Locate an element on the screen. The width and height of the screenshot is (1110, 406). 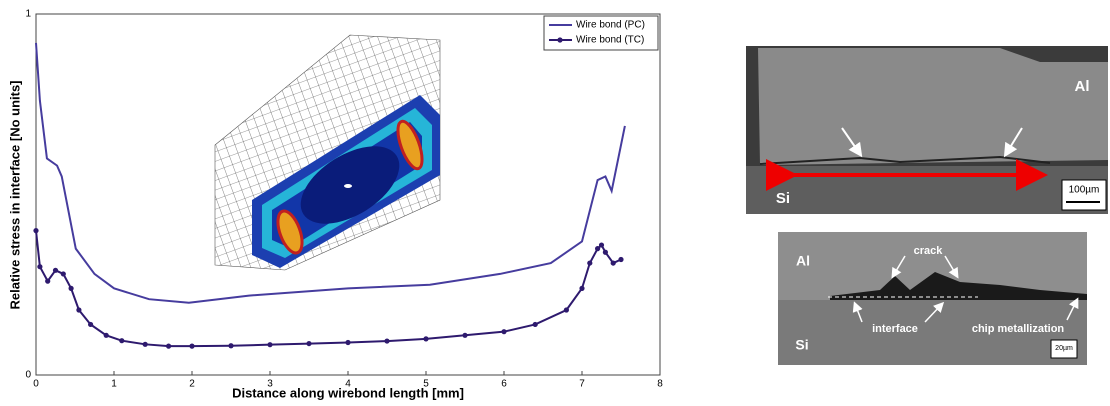
x-tick-label: 5 is located at coordinates (426, 384).